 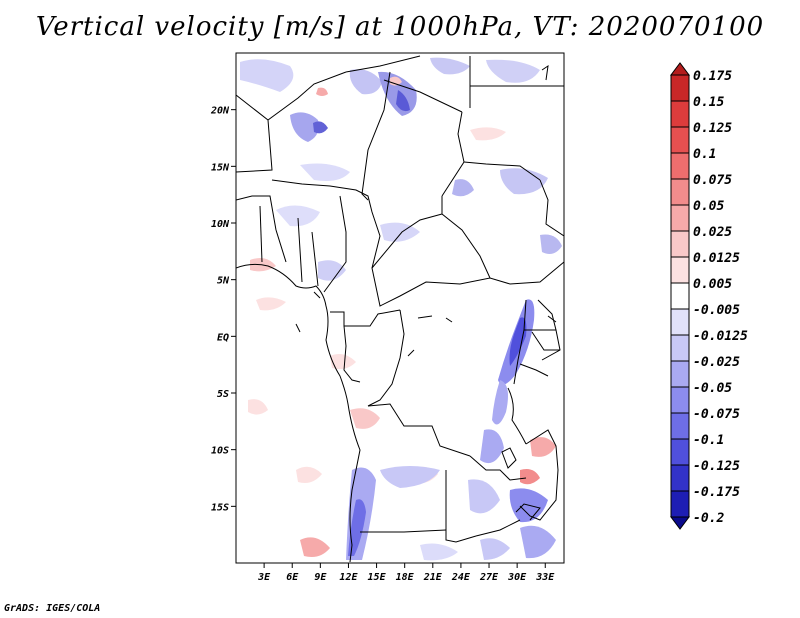 I want to click on lat-tick-label: 10N, so click(x=220, y=224).